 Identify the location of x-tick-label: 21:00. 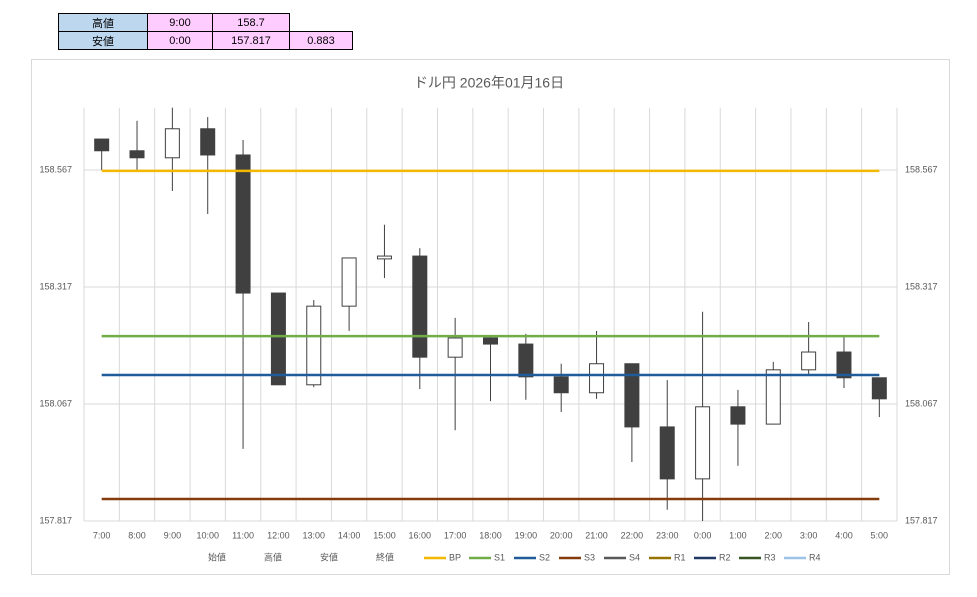
(596, 535).